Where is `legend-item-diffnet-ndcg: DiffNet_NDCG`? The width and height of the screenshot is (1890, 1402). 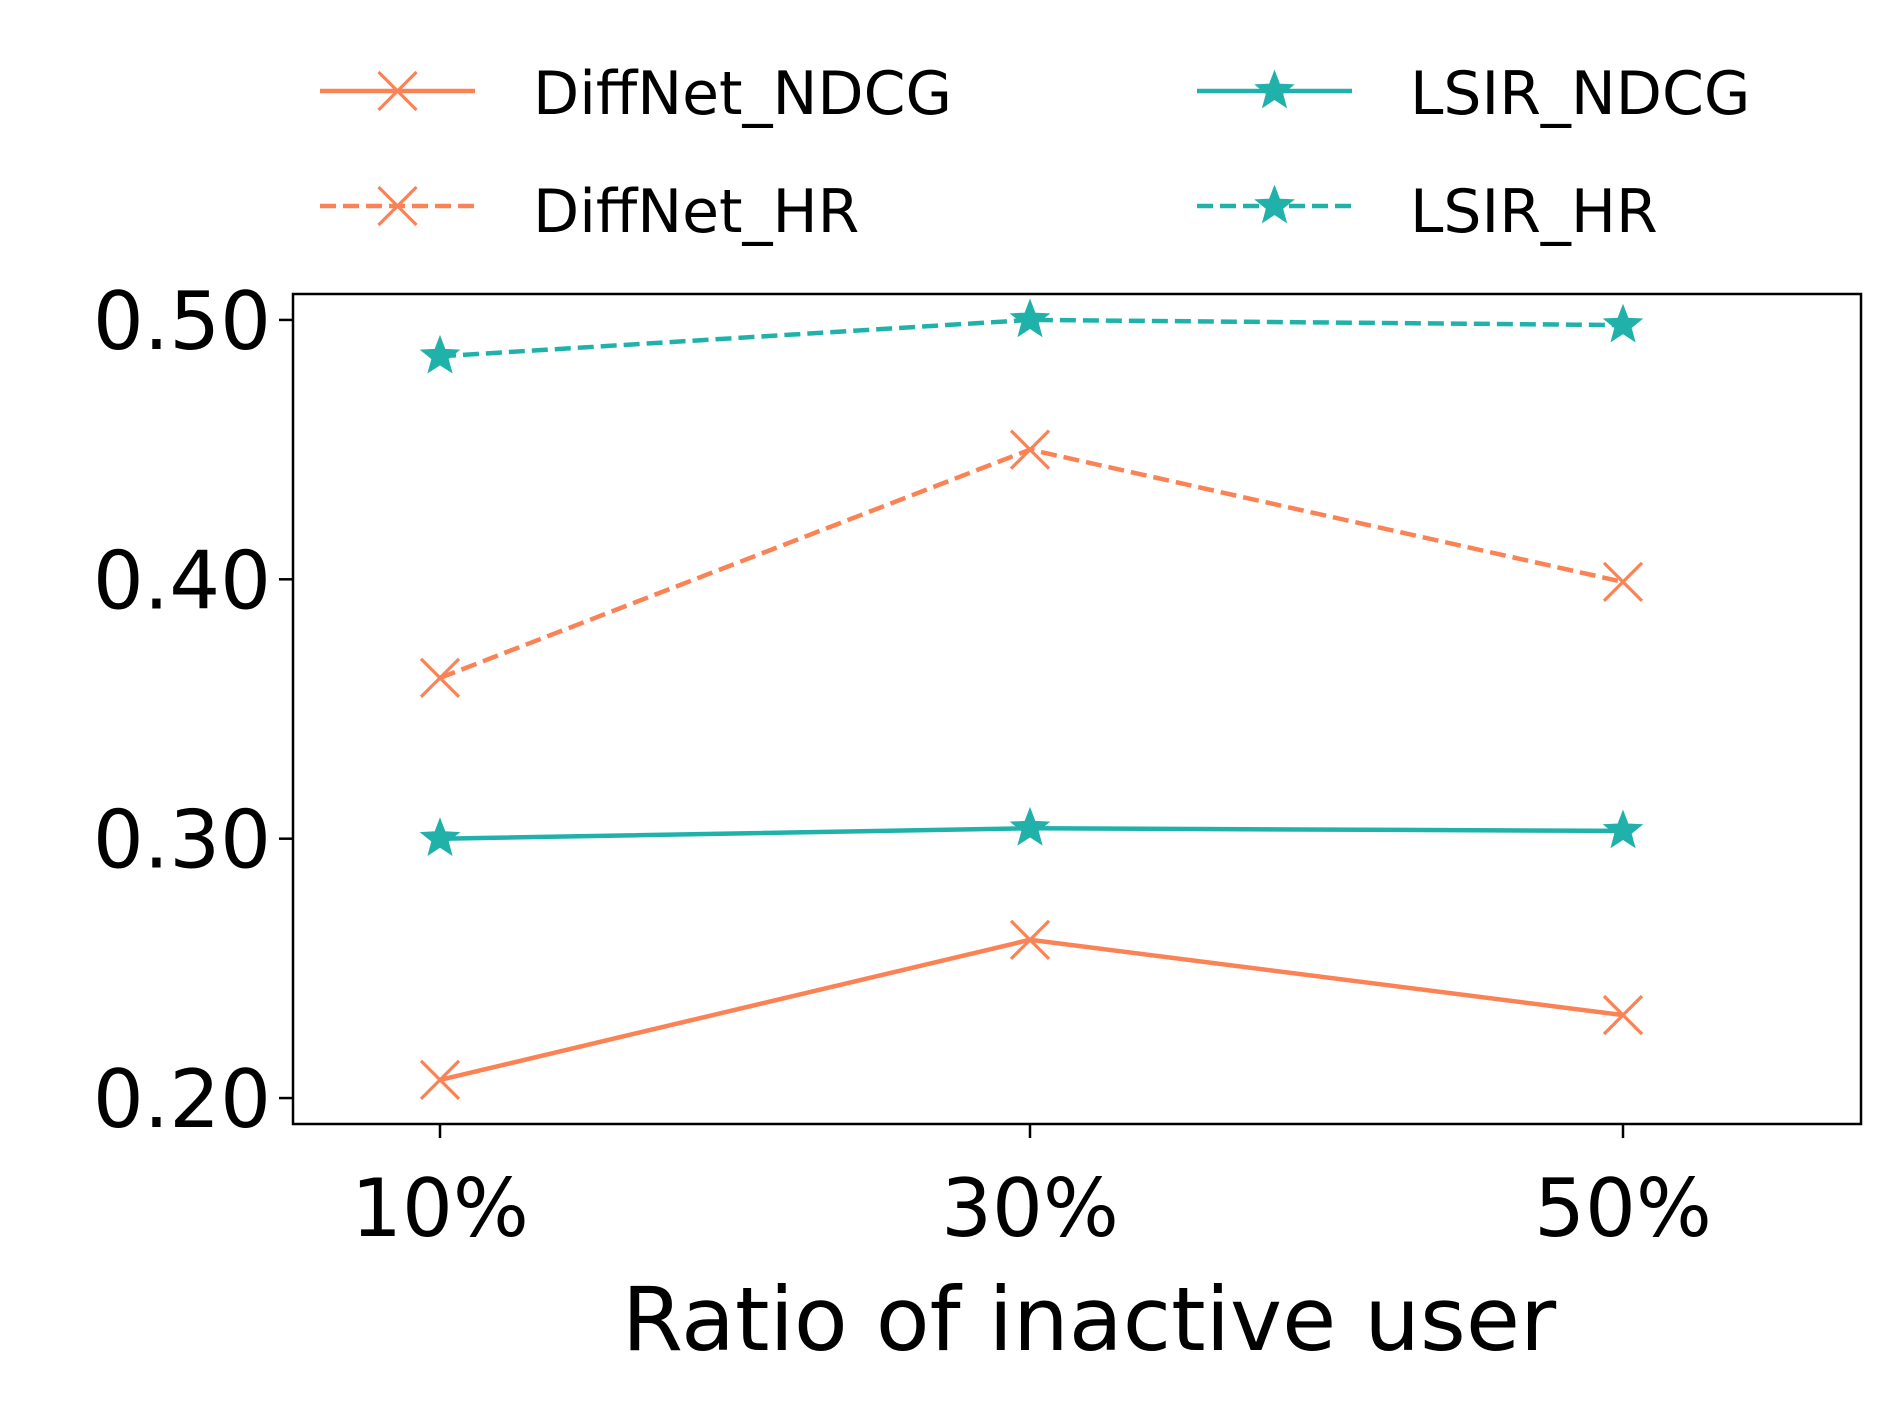 legend-item-diffnet-ndcg: DiffNet_NDCG is located at coordinates (636, 94).